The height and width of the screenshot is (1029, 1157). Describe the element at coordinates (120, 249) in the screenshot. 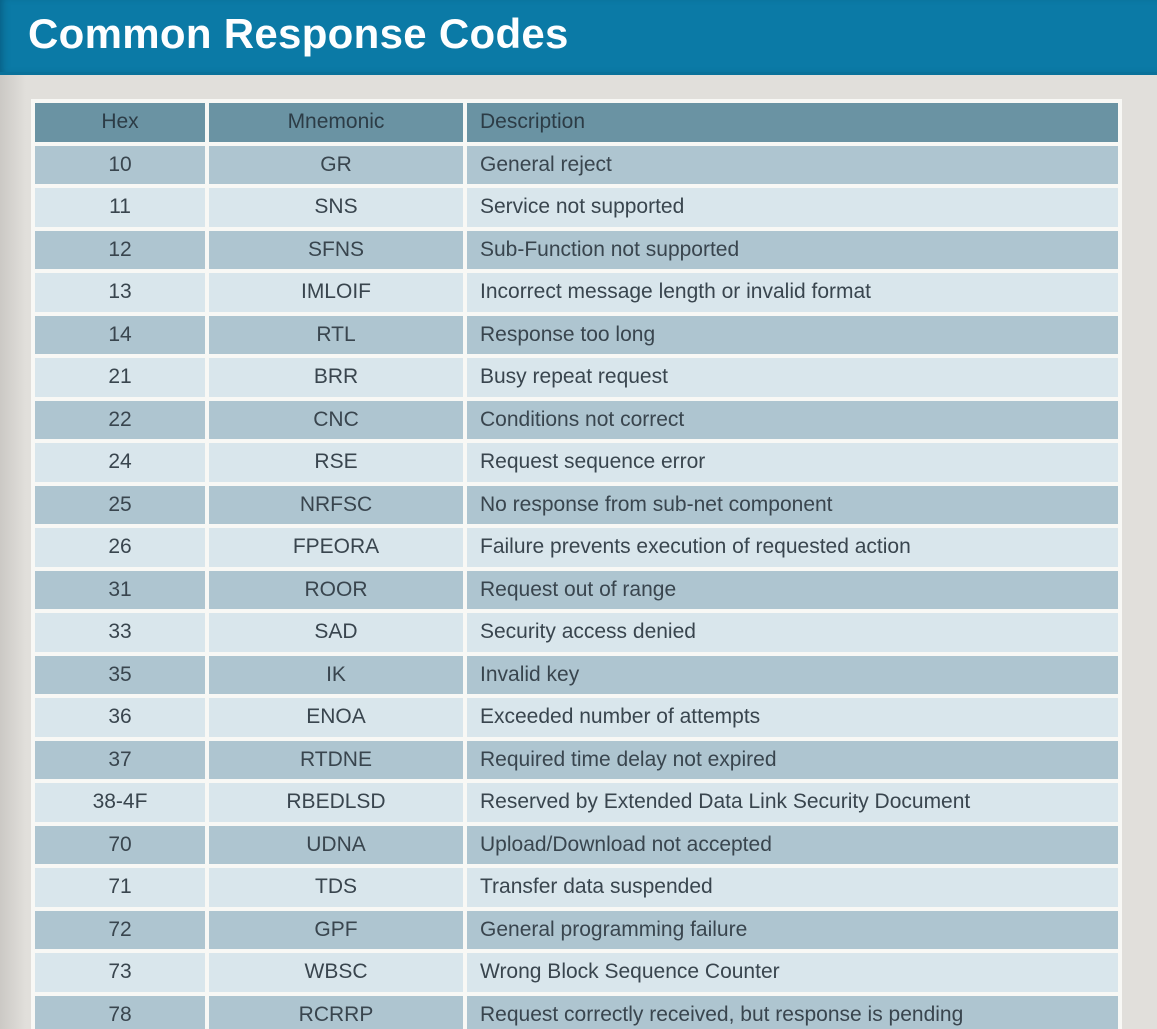

I see `hex-cell: 12` at that location.